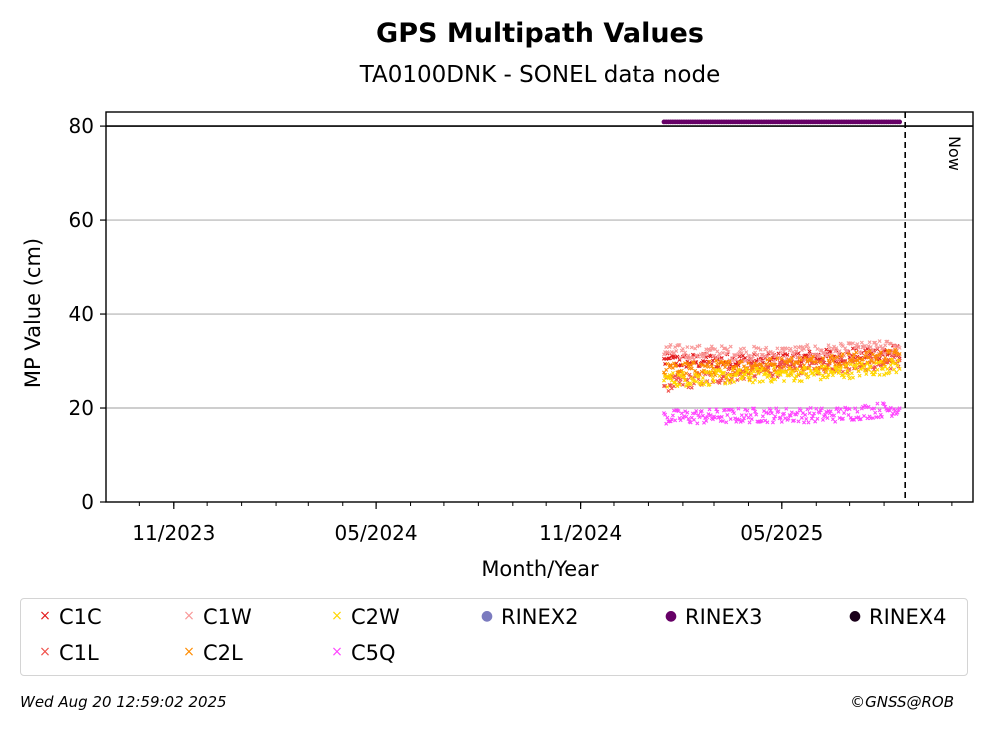 The width and height of the screenshot is (992, 734). Describe the element at coordinates (80, 617) in the screenshot. I see `legend-label: C1C` at that location.